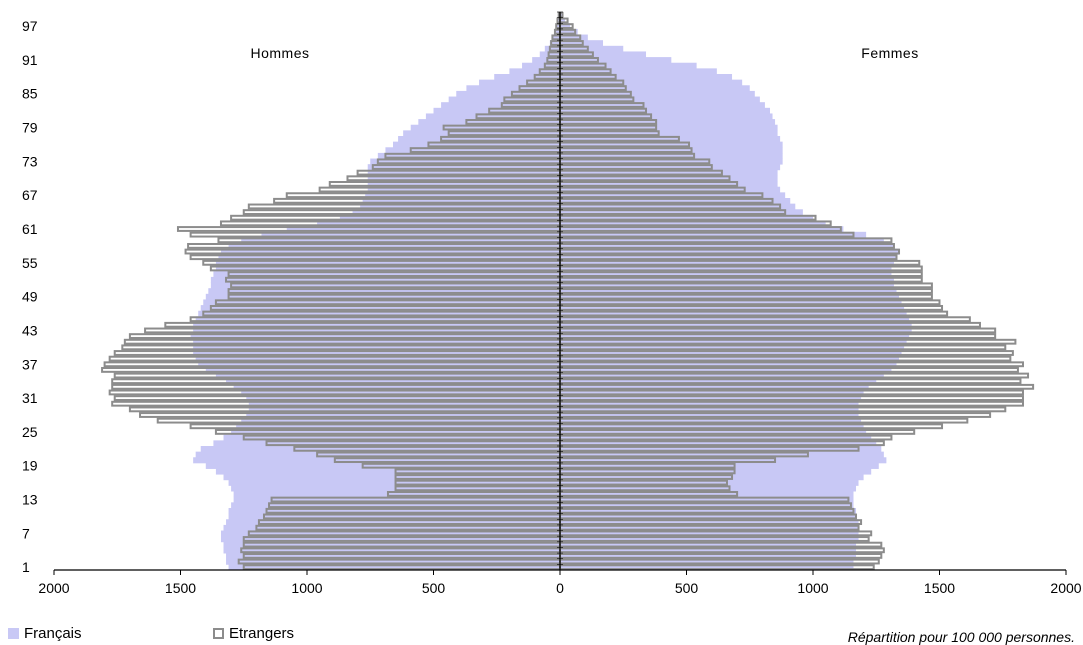 The width and height of the screenshot is (1083, 645). Describe the element at coordinates (262, 633) in the screenshot. I see `legend-label-etrangers: Etrangers` at that location.